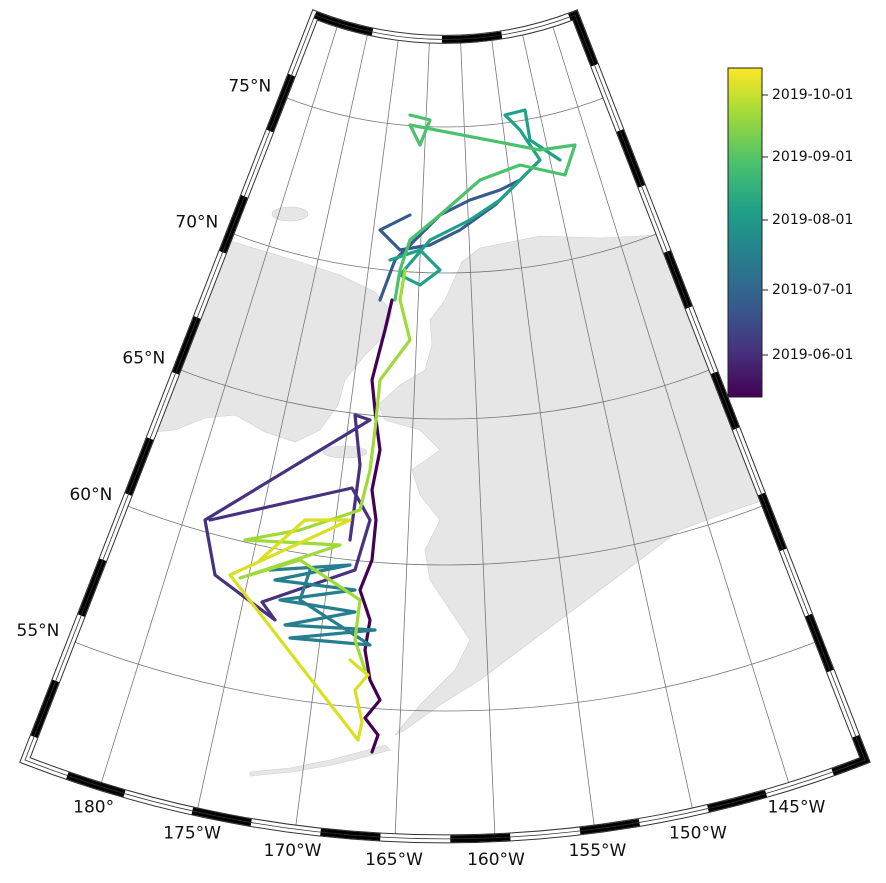 The height and width of the screenshot is (883, 886). What do you see at coordinates (812, 355) in the screenshot?
I see `colorbar-label: 2019-06-01` at bounding box center [812, 355].